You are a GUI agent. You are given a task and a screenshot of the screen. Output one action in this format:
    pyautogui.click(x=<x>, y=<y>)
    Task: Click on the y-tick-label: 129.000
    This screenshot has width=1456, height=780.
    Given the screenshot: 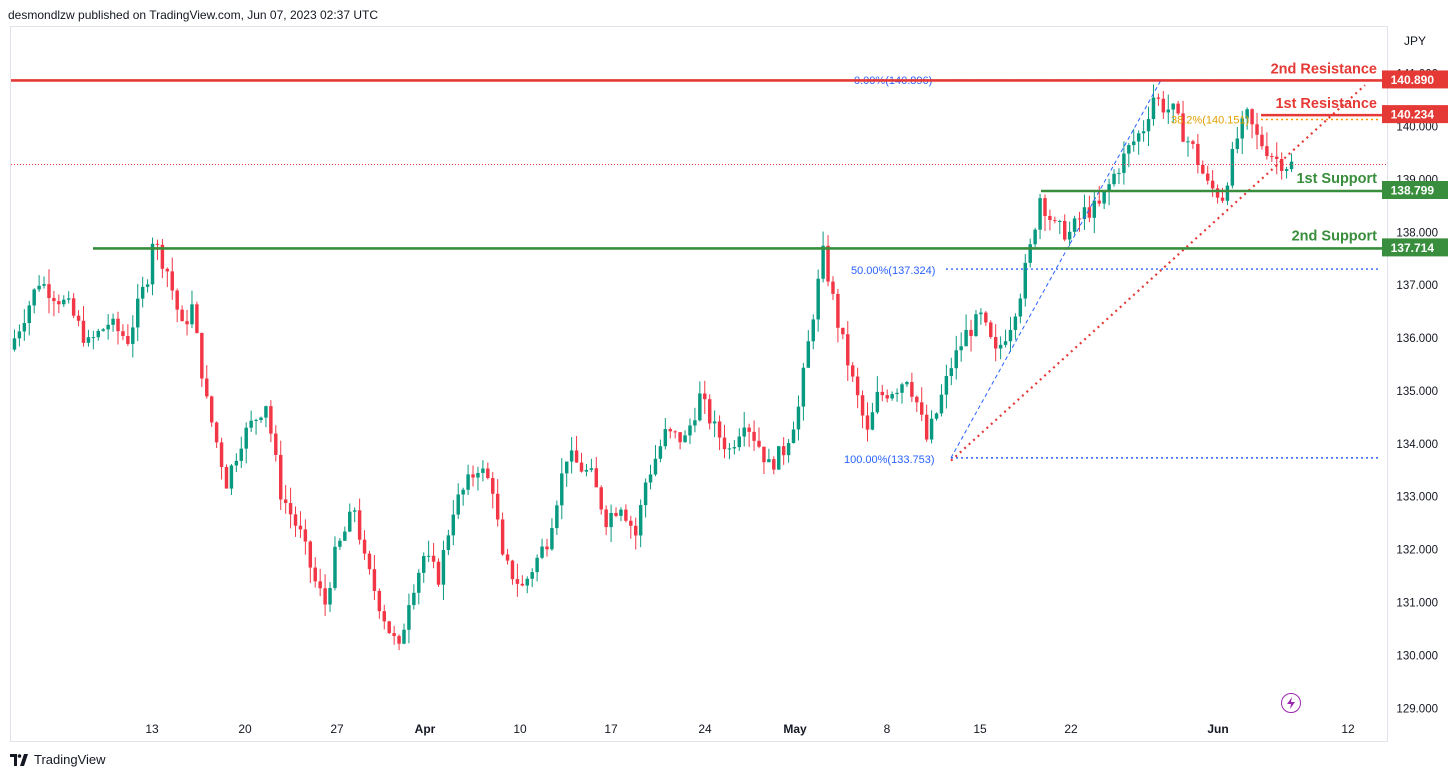 What is the action you would take?
    pyautogui.click(x=1417, y=709)
    